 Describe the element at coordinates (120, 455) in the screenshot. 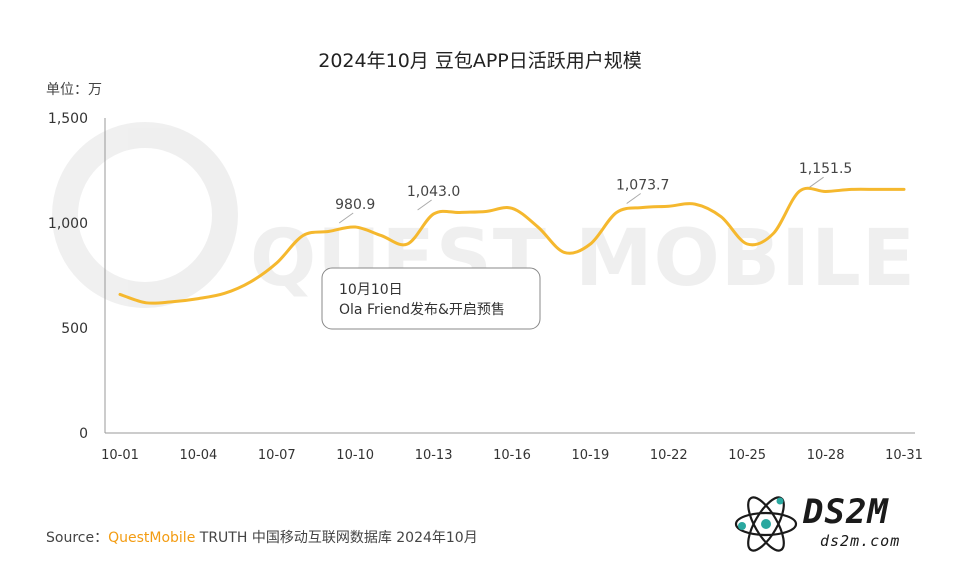

I see `x-tick-label: 10-01` at that location.